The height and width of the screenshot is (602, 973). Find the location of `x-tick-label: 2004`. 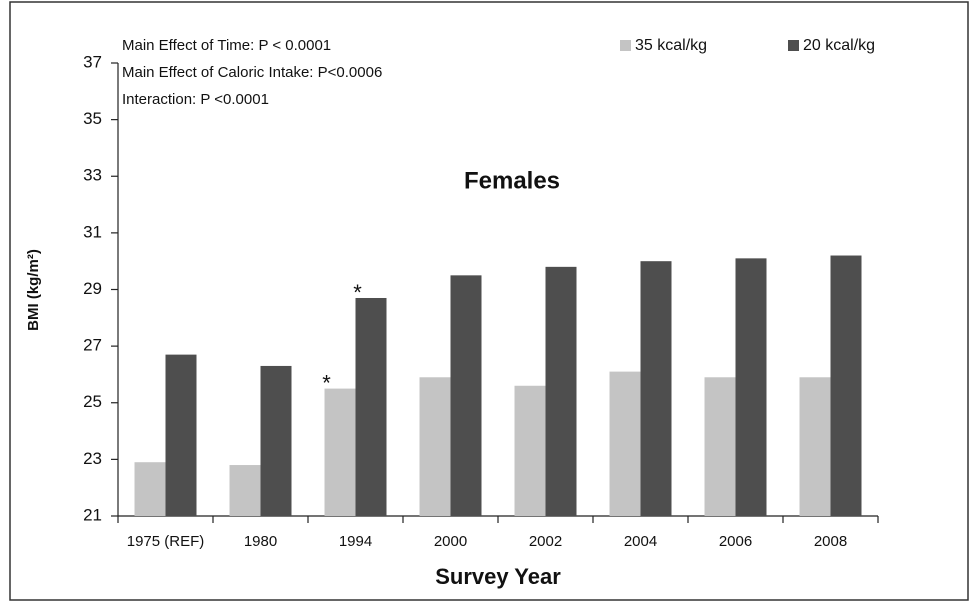

x-tick-label: 2004 is located at coordinates (640, 541).